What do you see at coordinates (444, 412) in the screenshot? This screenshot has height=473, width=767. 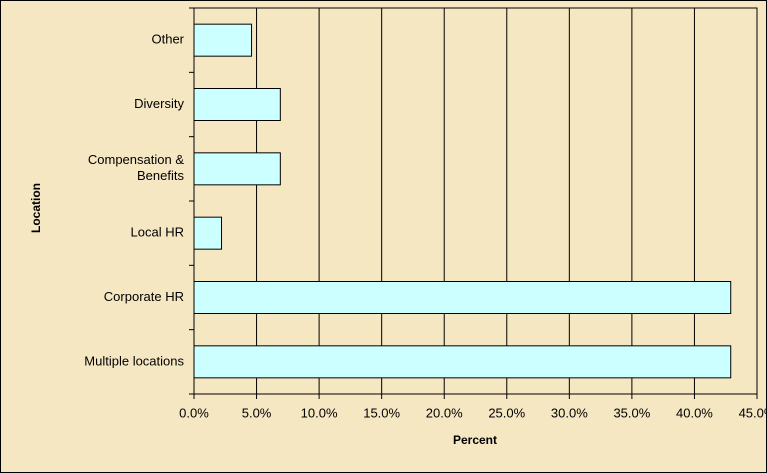 I see `x-tick-label: 20.0%` at bounding box center [444, 412].